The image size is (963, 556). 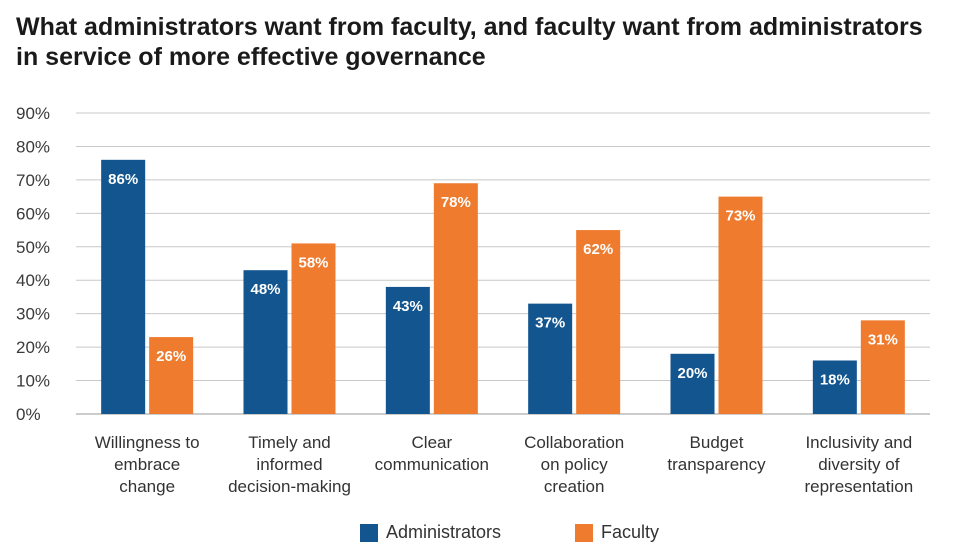 I want to click on y-tick-label: 60%, so click(x=33, y=213).